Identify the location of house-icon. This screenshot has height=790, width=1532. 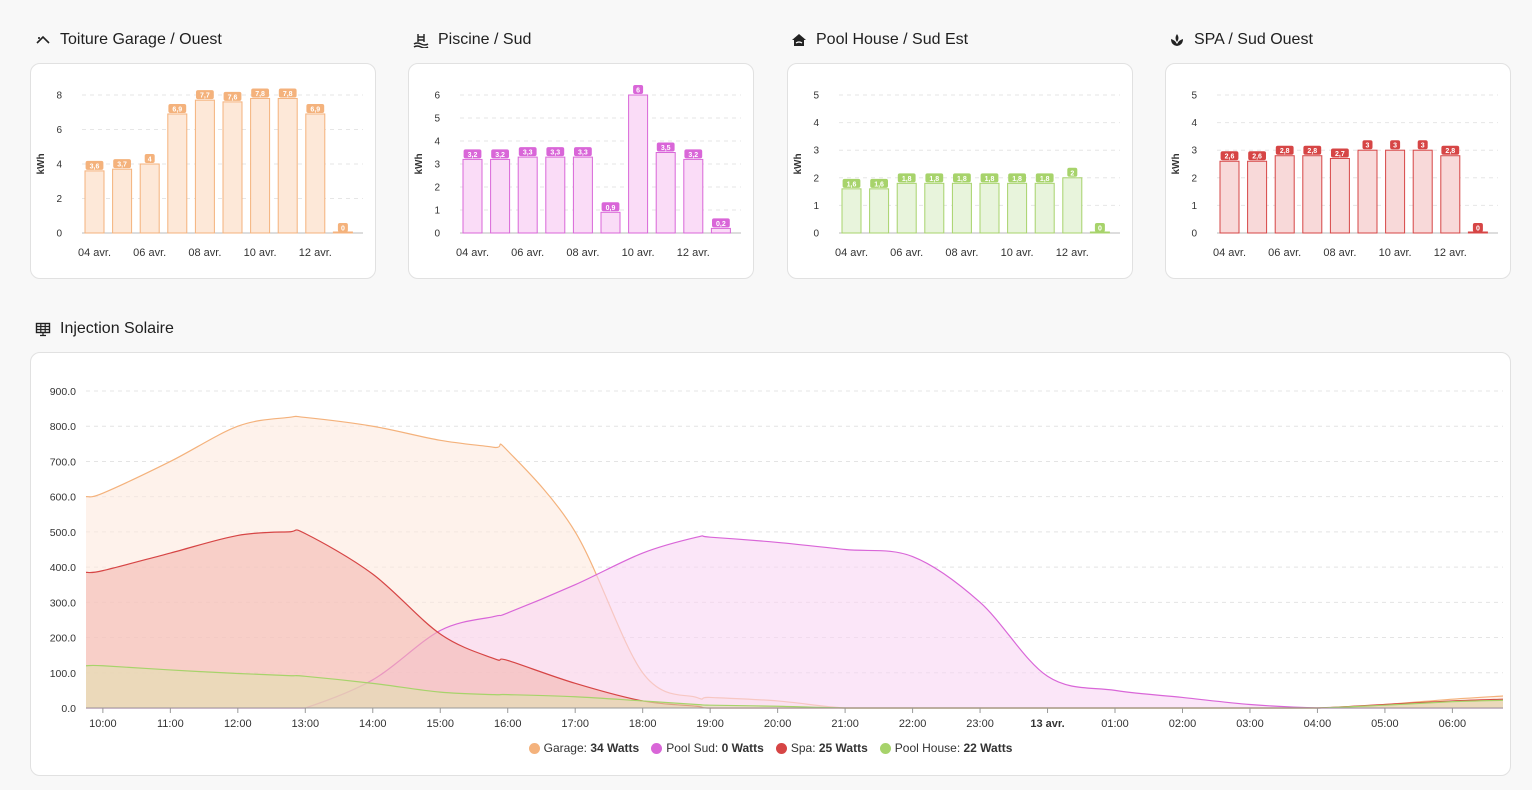
(799, 40).